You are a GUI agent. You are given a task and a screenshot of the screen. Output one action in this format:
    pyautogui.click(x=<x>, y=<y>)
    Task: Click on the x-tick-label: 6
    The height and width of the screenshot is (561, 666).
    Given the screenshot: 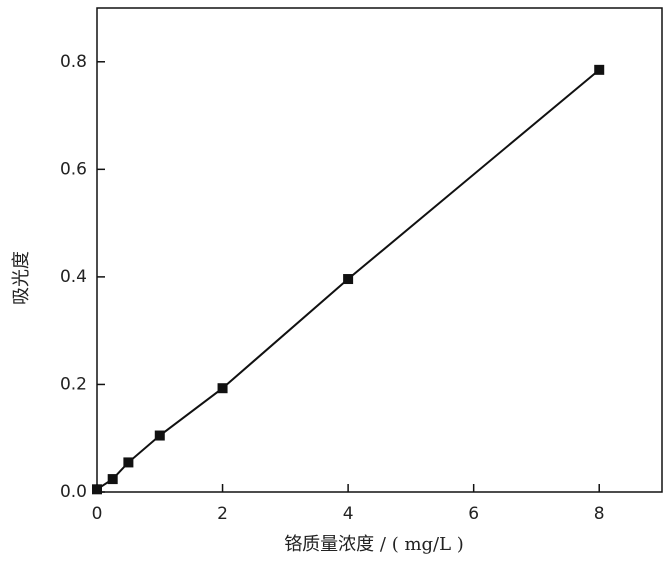 What is the action you would take?
    pyautogui.click(x=473, y=514)
    